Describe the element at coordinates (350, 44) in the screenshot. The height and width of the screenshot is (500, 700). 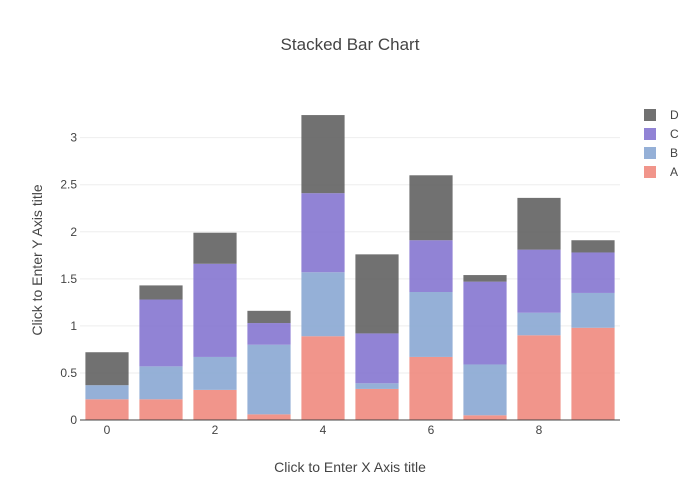
I see `chart-title: Stacked Bar Chart` at that location.